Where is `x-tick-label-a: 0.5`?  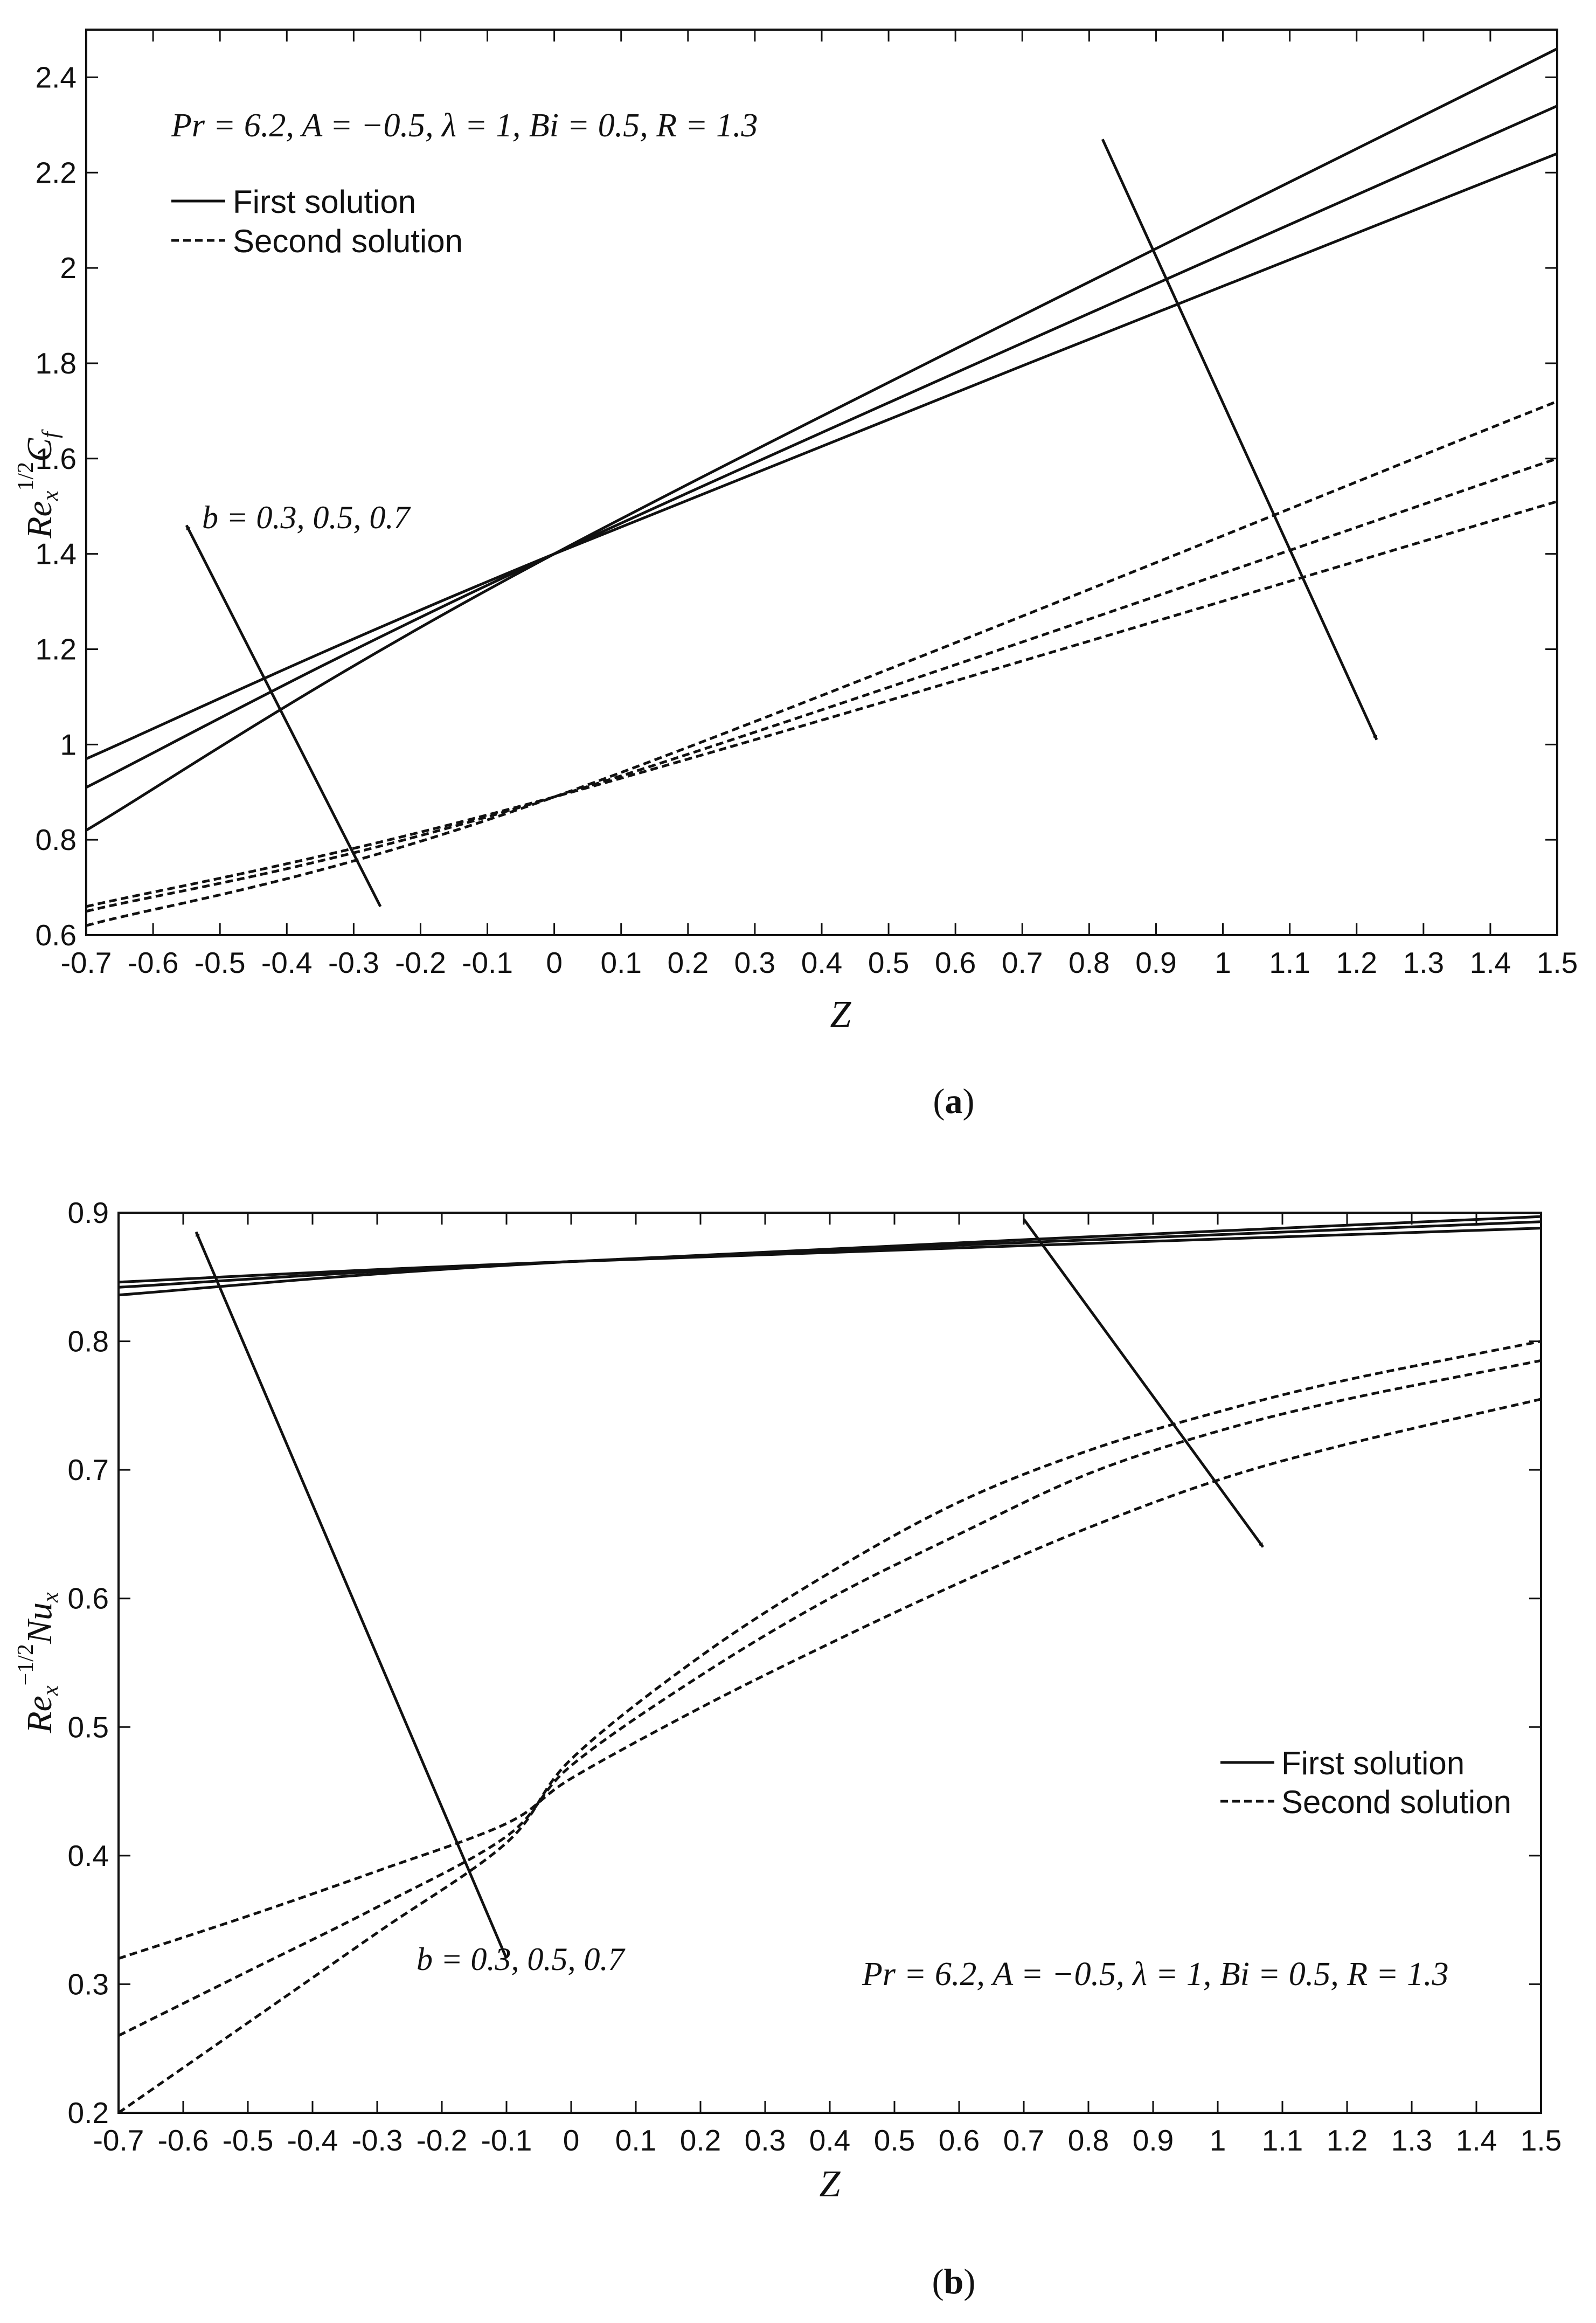 x-tick-label-a: 0.5 is located at coordinates (888, 962).